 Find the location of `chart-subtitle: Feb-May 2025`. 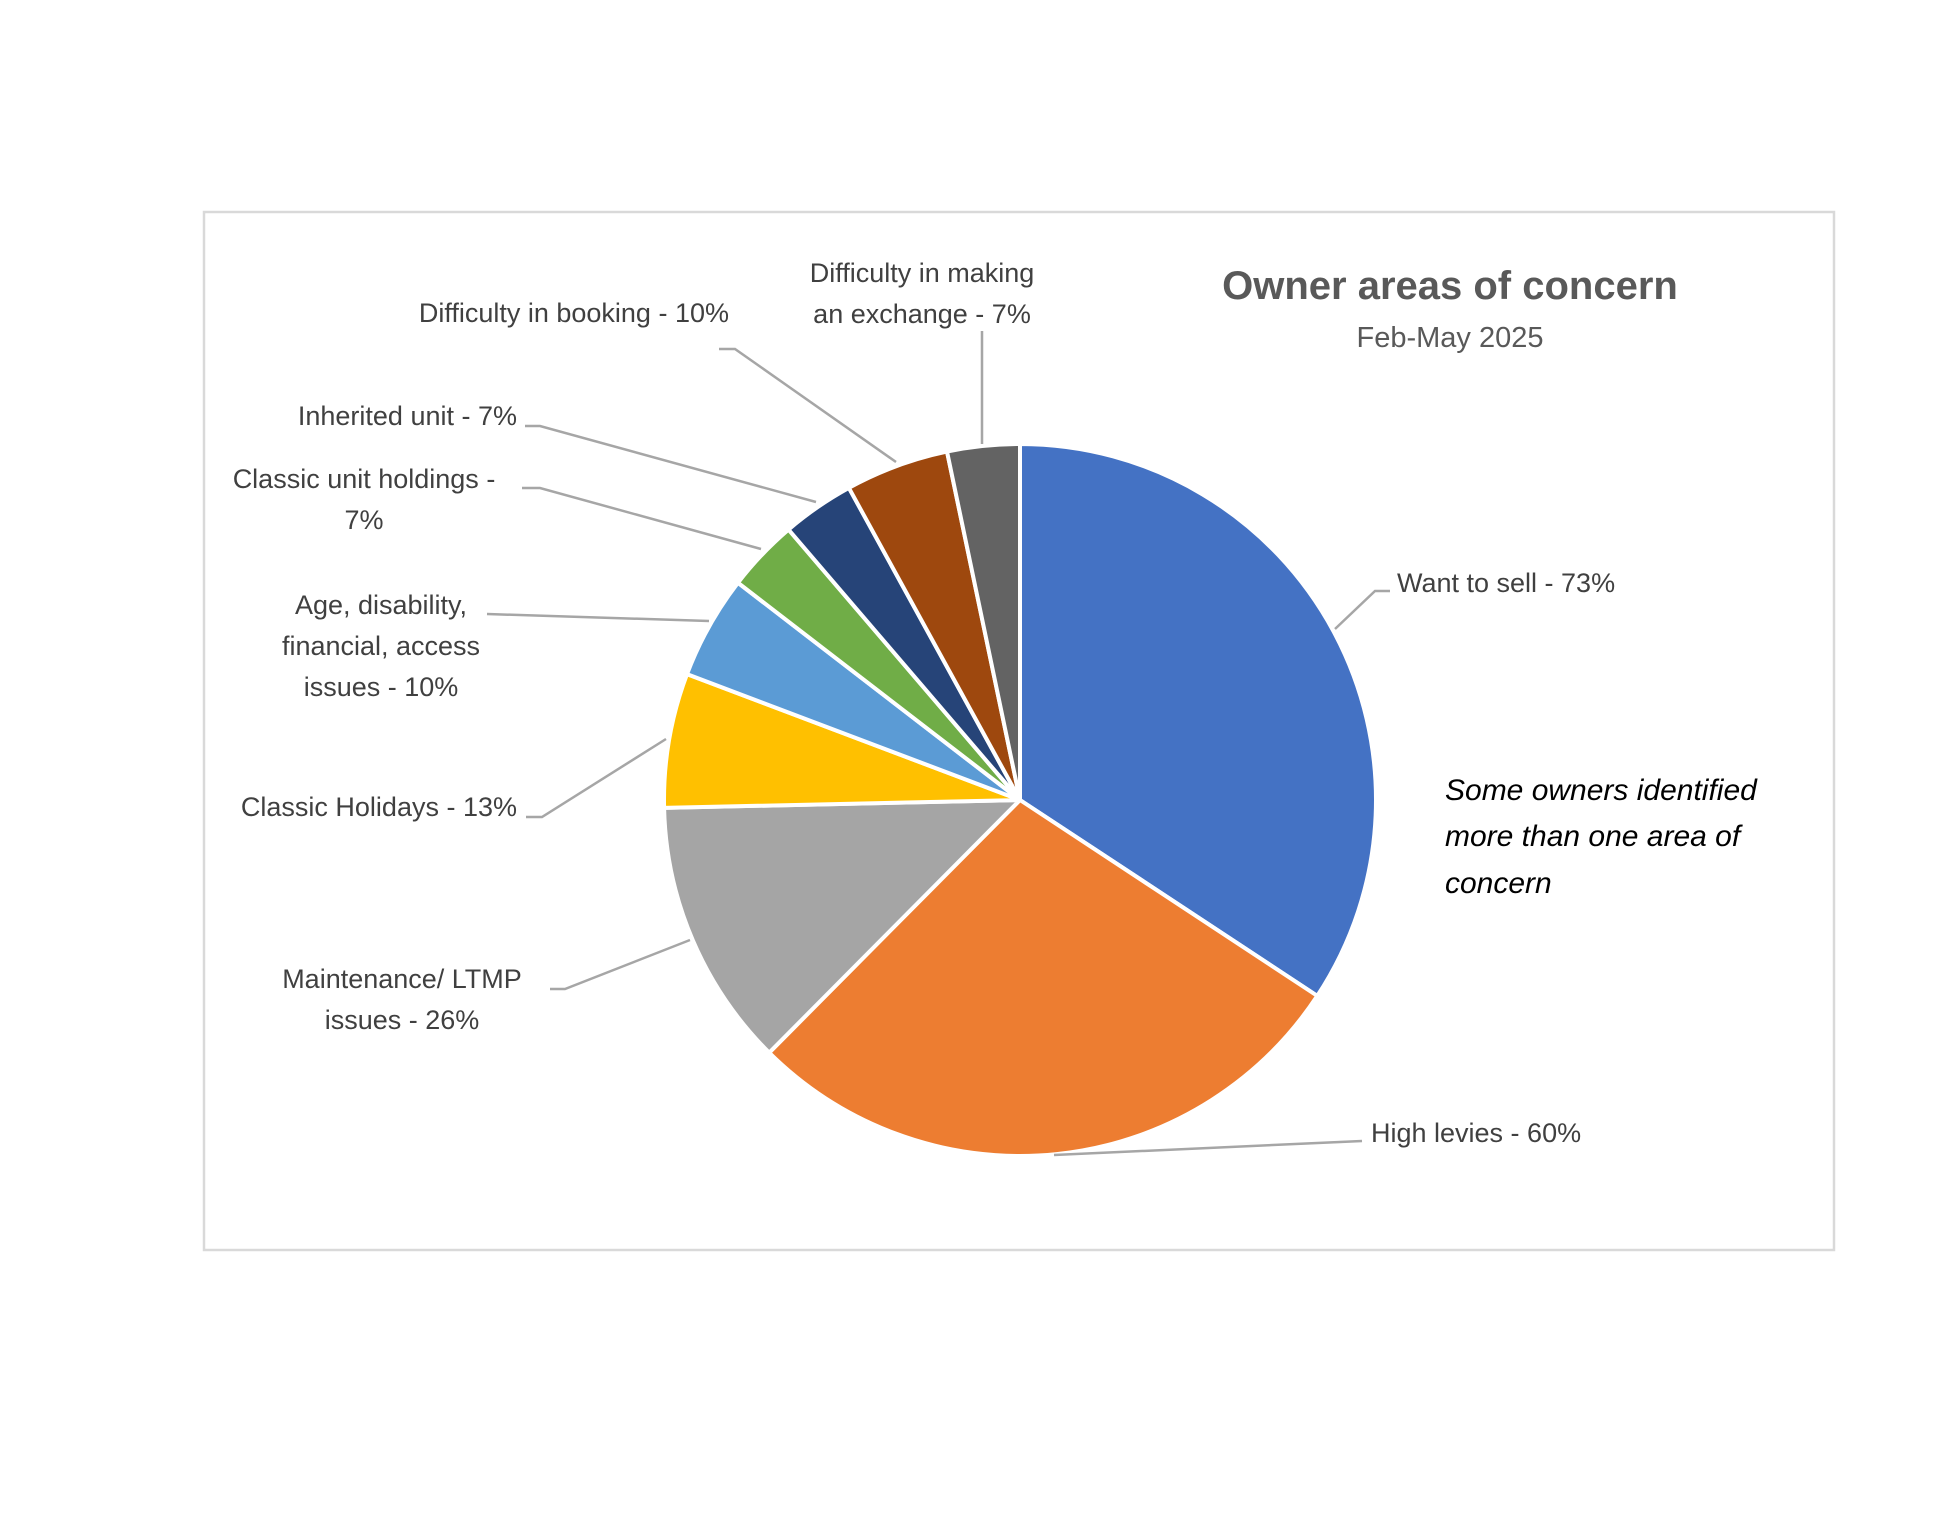

chart-subtitle: Feb-May 2025 is located at coordinates (1450, 338).